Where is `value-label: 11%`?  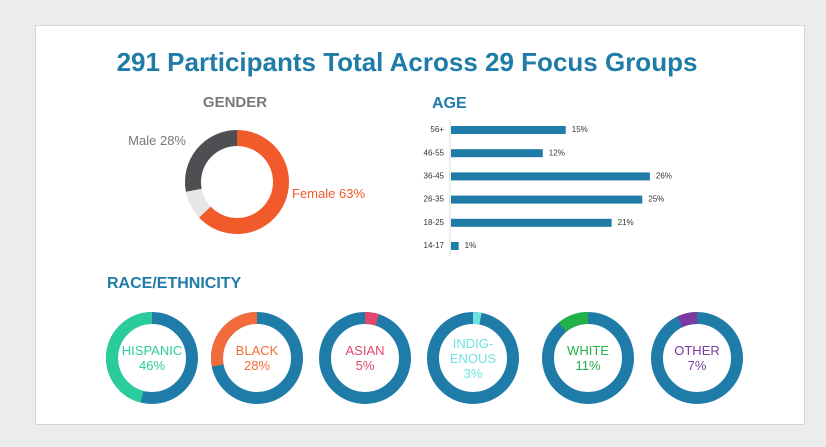 value-label: 11% is located at coordinates (588, 365).